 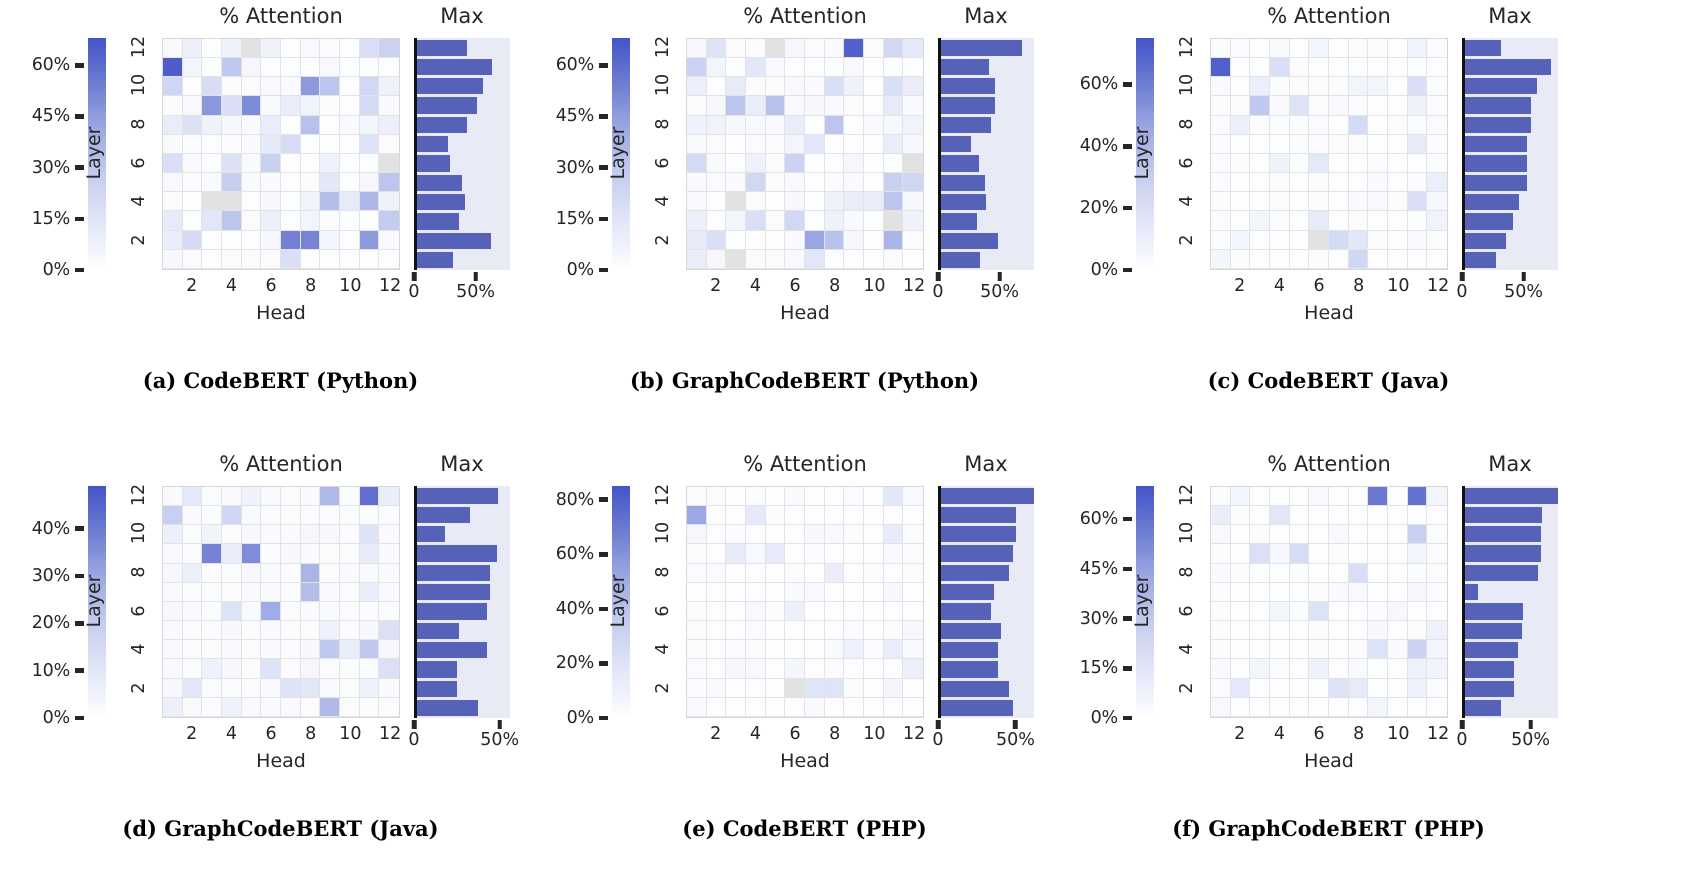 What do you see at coordinates (663, 572) in the screenshot?
I see `heatmap-y-tick: 8` at bounding box center [663, 572].